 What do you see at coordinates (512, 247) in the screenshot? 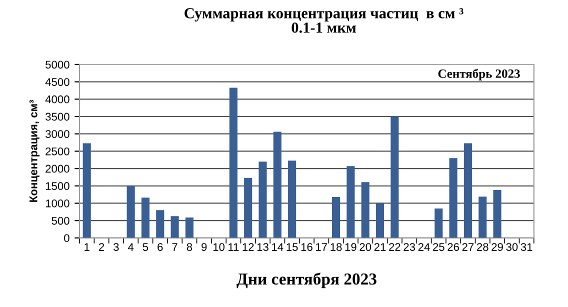
I see `x-tick-label: 30` at bounding box center [512, 247].